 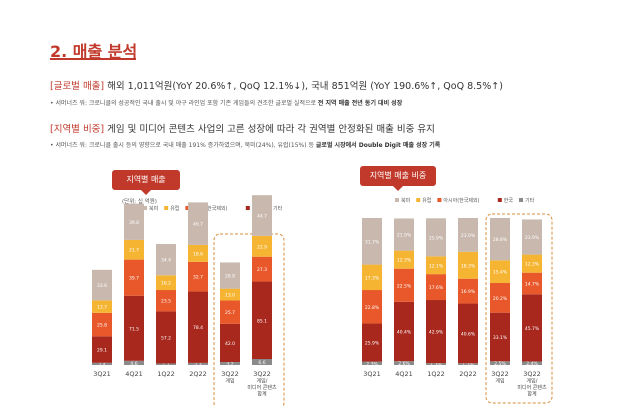 I want to click on data-label: 21.7, so click(x=134, y=251).